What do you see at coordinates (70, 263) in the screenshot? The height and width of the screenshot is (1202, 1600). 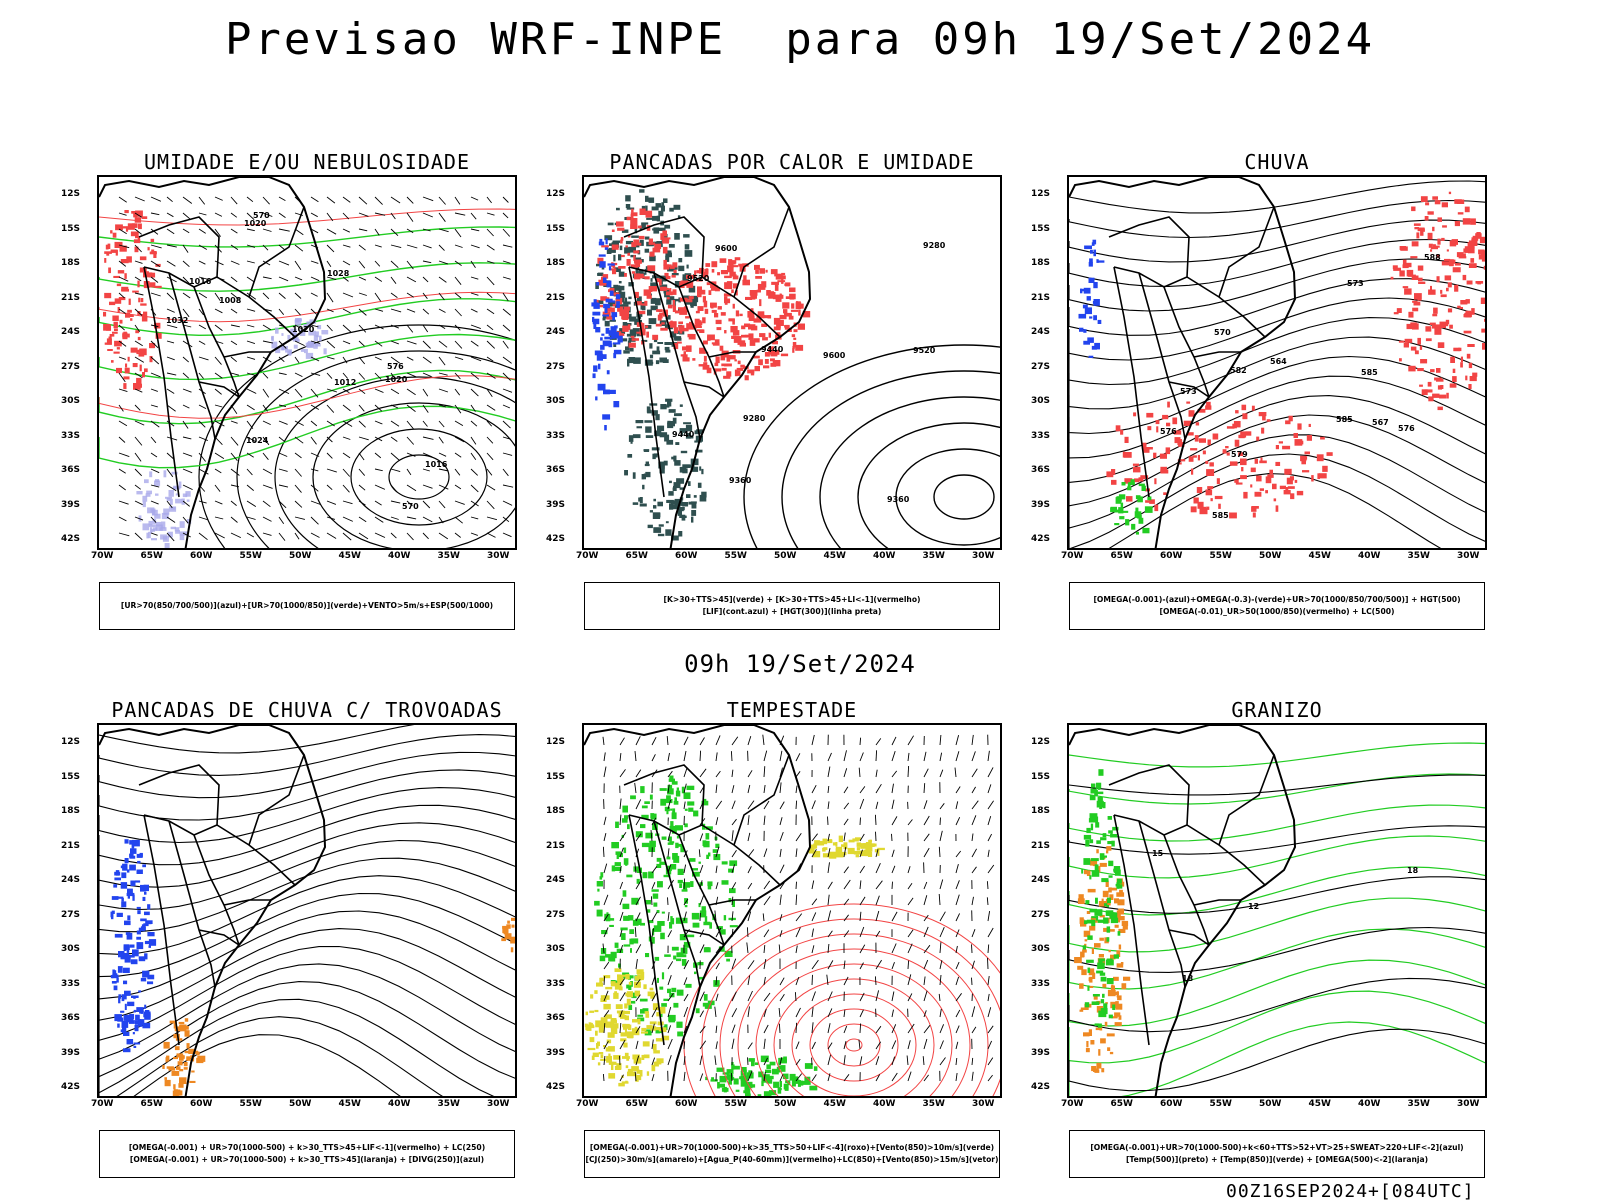 I see `lat-tick-label: 18S` at bounding box center [70, 263].